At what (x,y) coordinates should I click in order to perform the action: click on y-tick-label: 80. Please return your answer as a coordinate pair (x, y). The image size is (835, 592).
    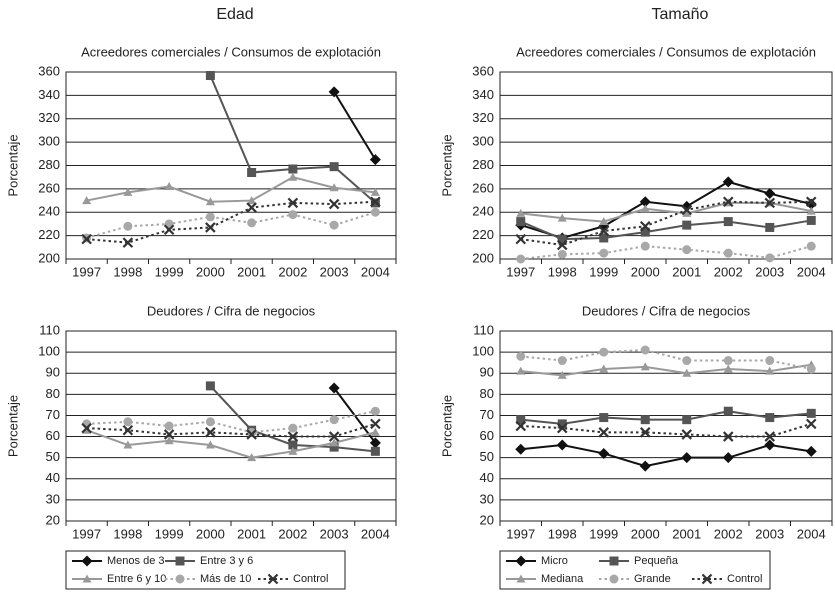
    Looking at the image, I should click on (53, 393).